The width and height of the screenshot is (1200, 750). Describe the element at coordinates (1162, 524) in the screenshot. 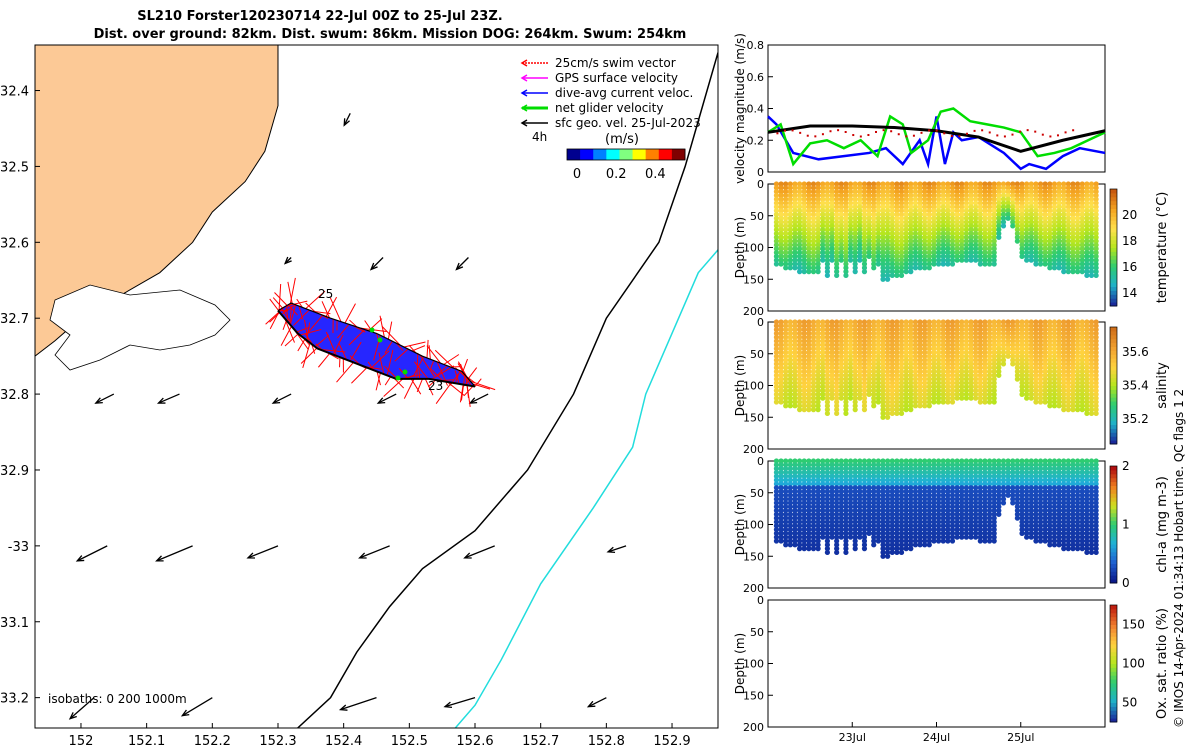

I see `section-2-cbar-label: chl-a (mg m-3)` at that location.